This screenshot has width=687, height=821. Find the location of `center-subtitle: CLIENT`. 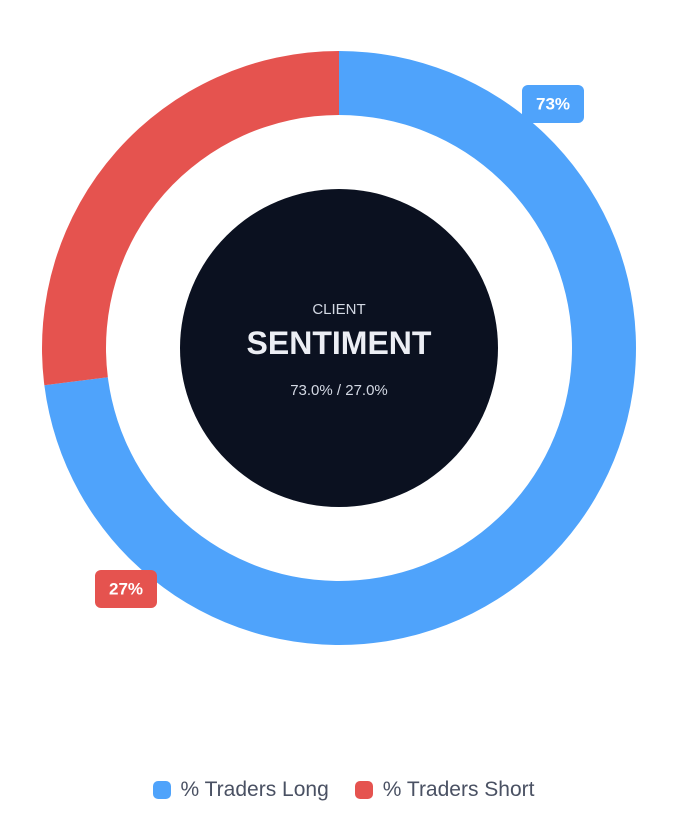

center-subtitle: CLIENT is located at coordinates (338, 309).